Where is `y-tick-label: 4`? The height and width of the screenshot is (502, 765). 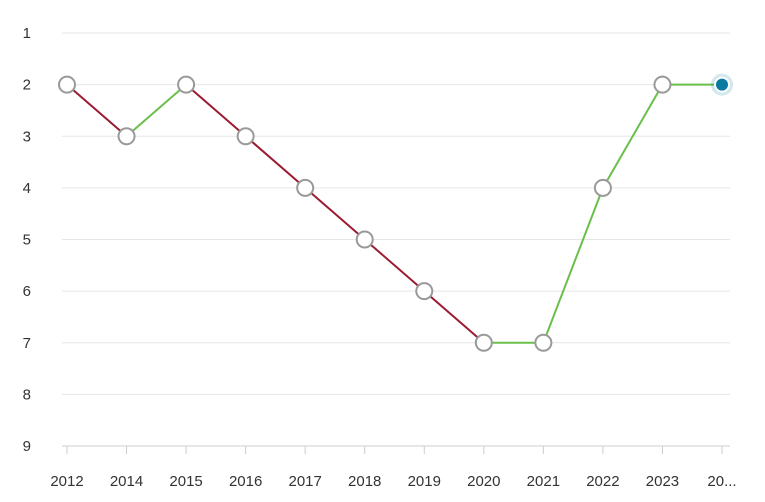 y-tick-label: 4 is located at coordinates (27, 188).